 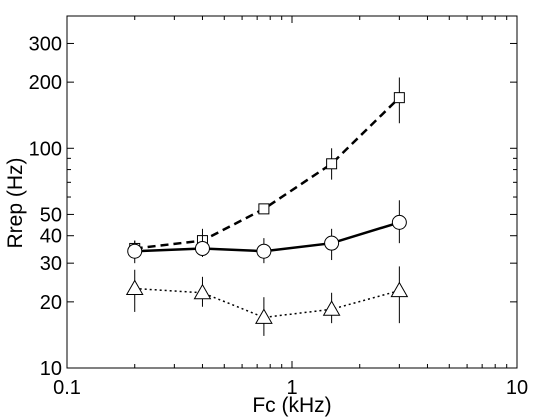 I want to click on y-tick-label: 10, so click(x=51, y=369).